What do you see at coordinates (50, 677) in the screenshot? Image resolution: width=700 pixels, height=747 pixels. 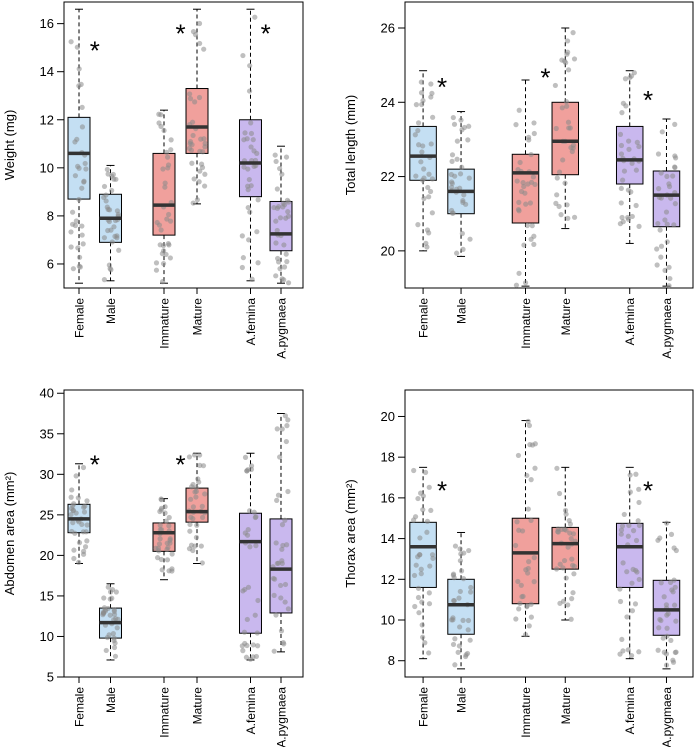 I see `y-tick-label: 5` at bounding box center [50, 677].